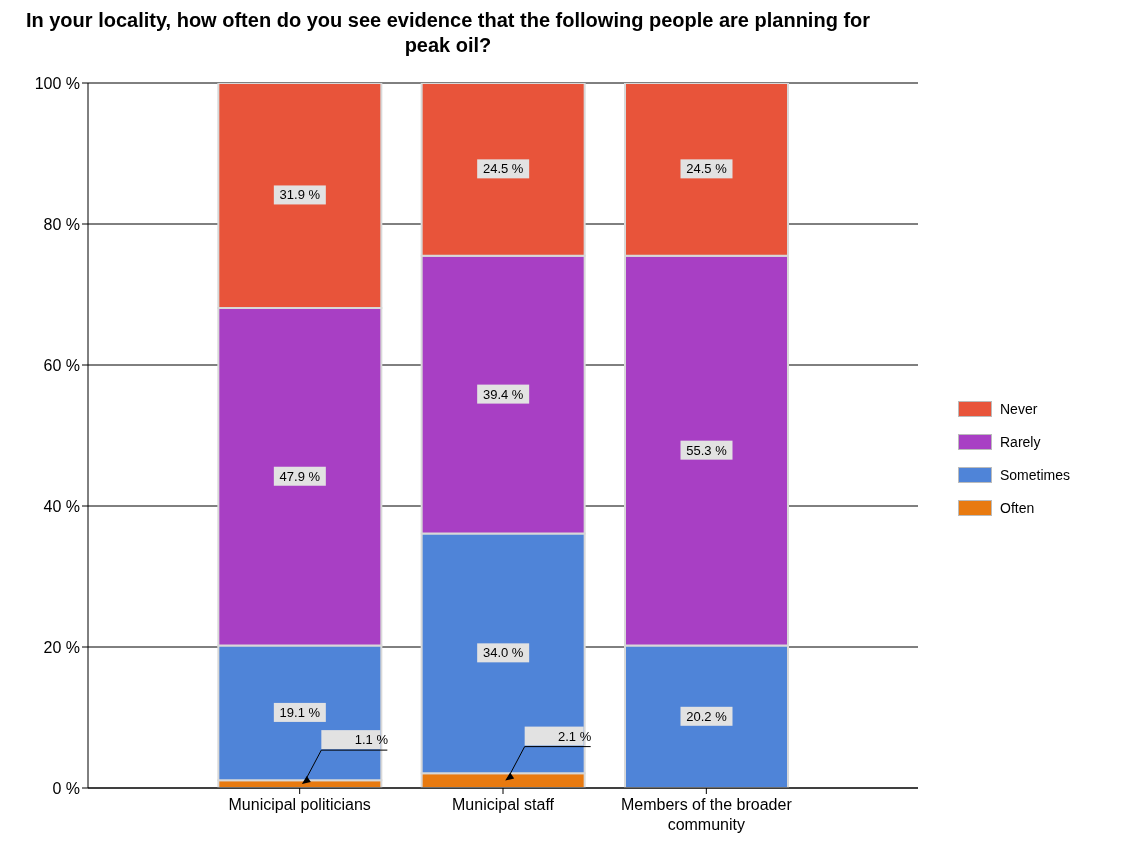  Describe the element at coordinates (707, 716) in the screenshot. I see `data-label: 20.2 %` at that location.